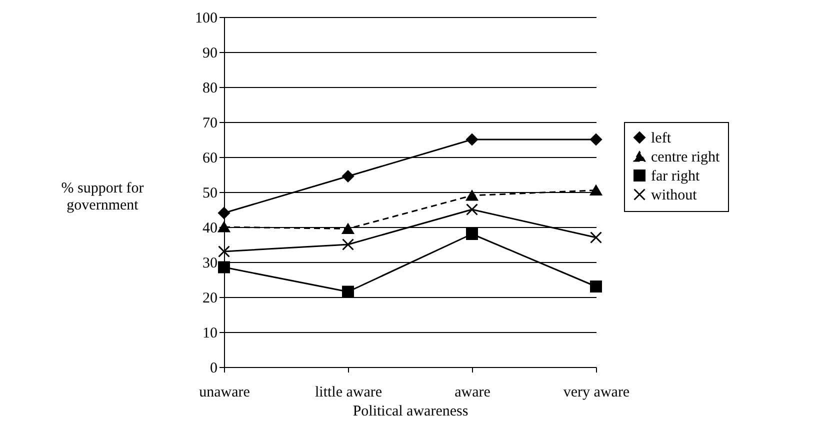 This screenshot has height=431, width=817. Describe the element at coordinates (472, 392) in the screenshot. I see `x-tick-label: aware` at that location.